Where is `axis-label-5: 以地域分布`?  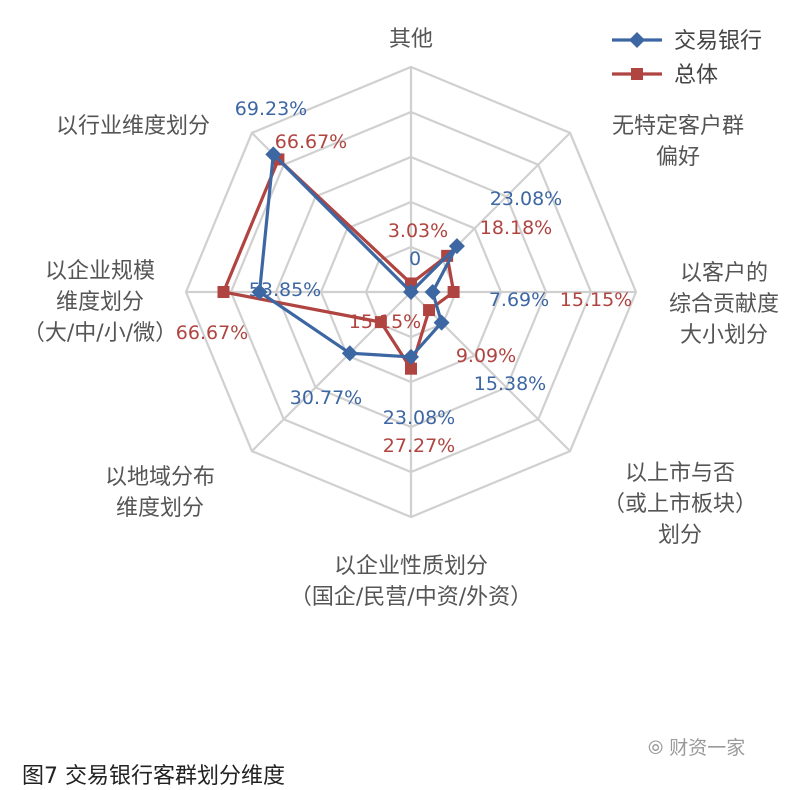 axis-label-5: 以地域分布 is located at coordinates (160, 477).